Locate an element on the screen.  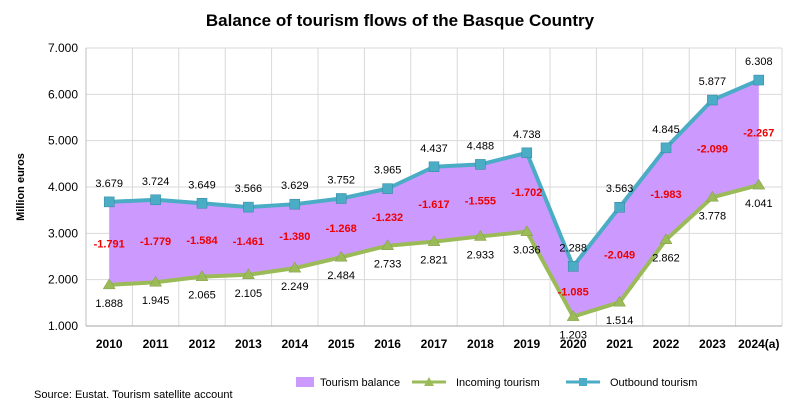
balance-value-label: -1.584 is located at coordinates (202, 241).